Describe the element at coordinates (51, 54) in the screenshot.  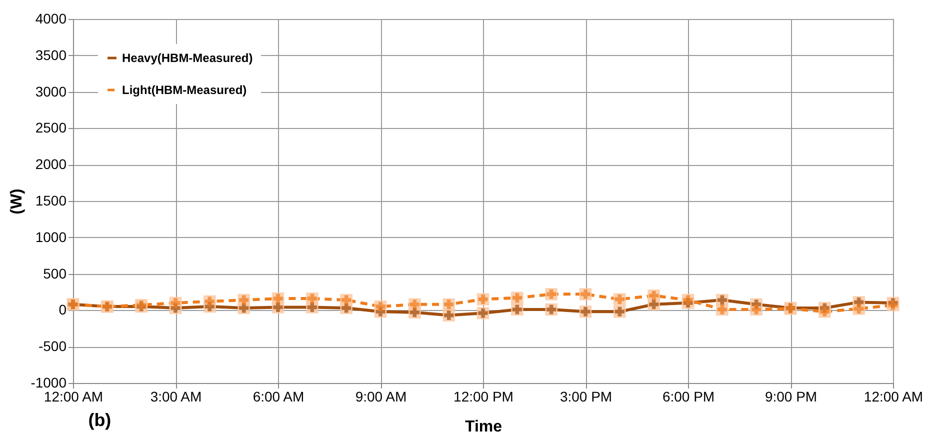
I see `y-tick-label: 3500` at that location.